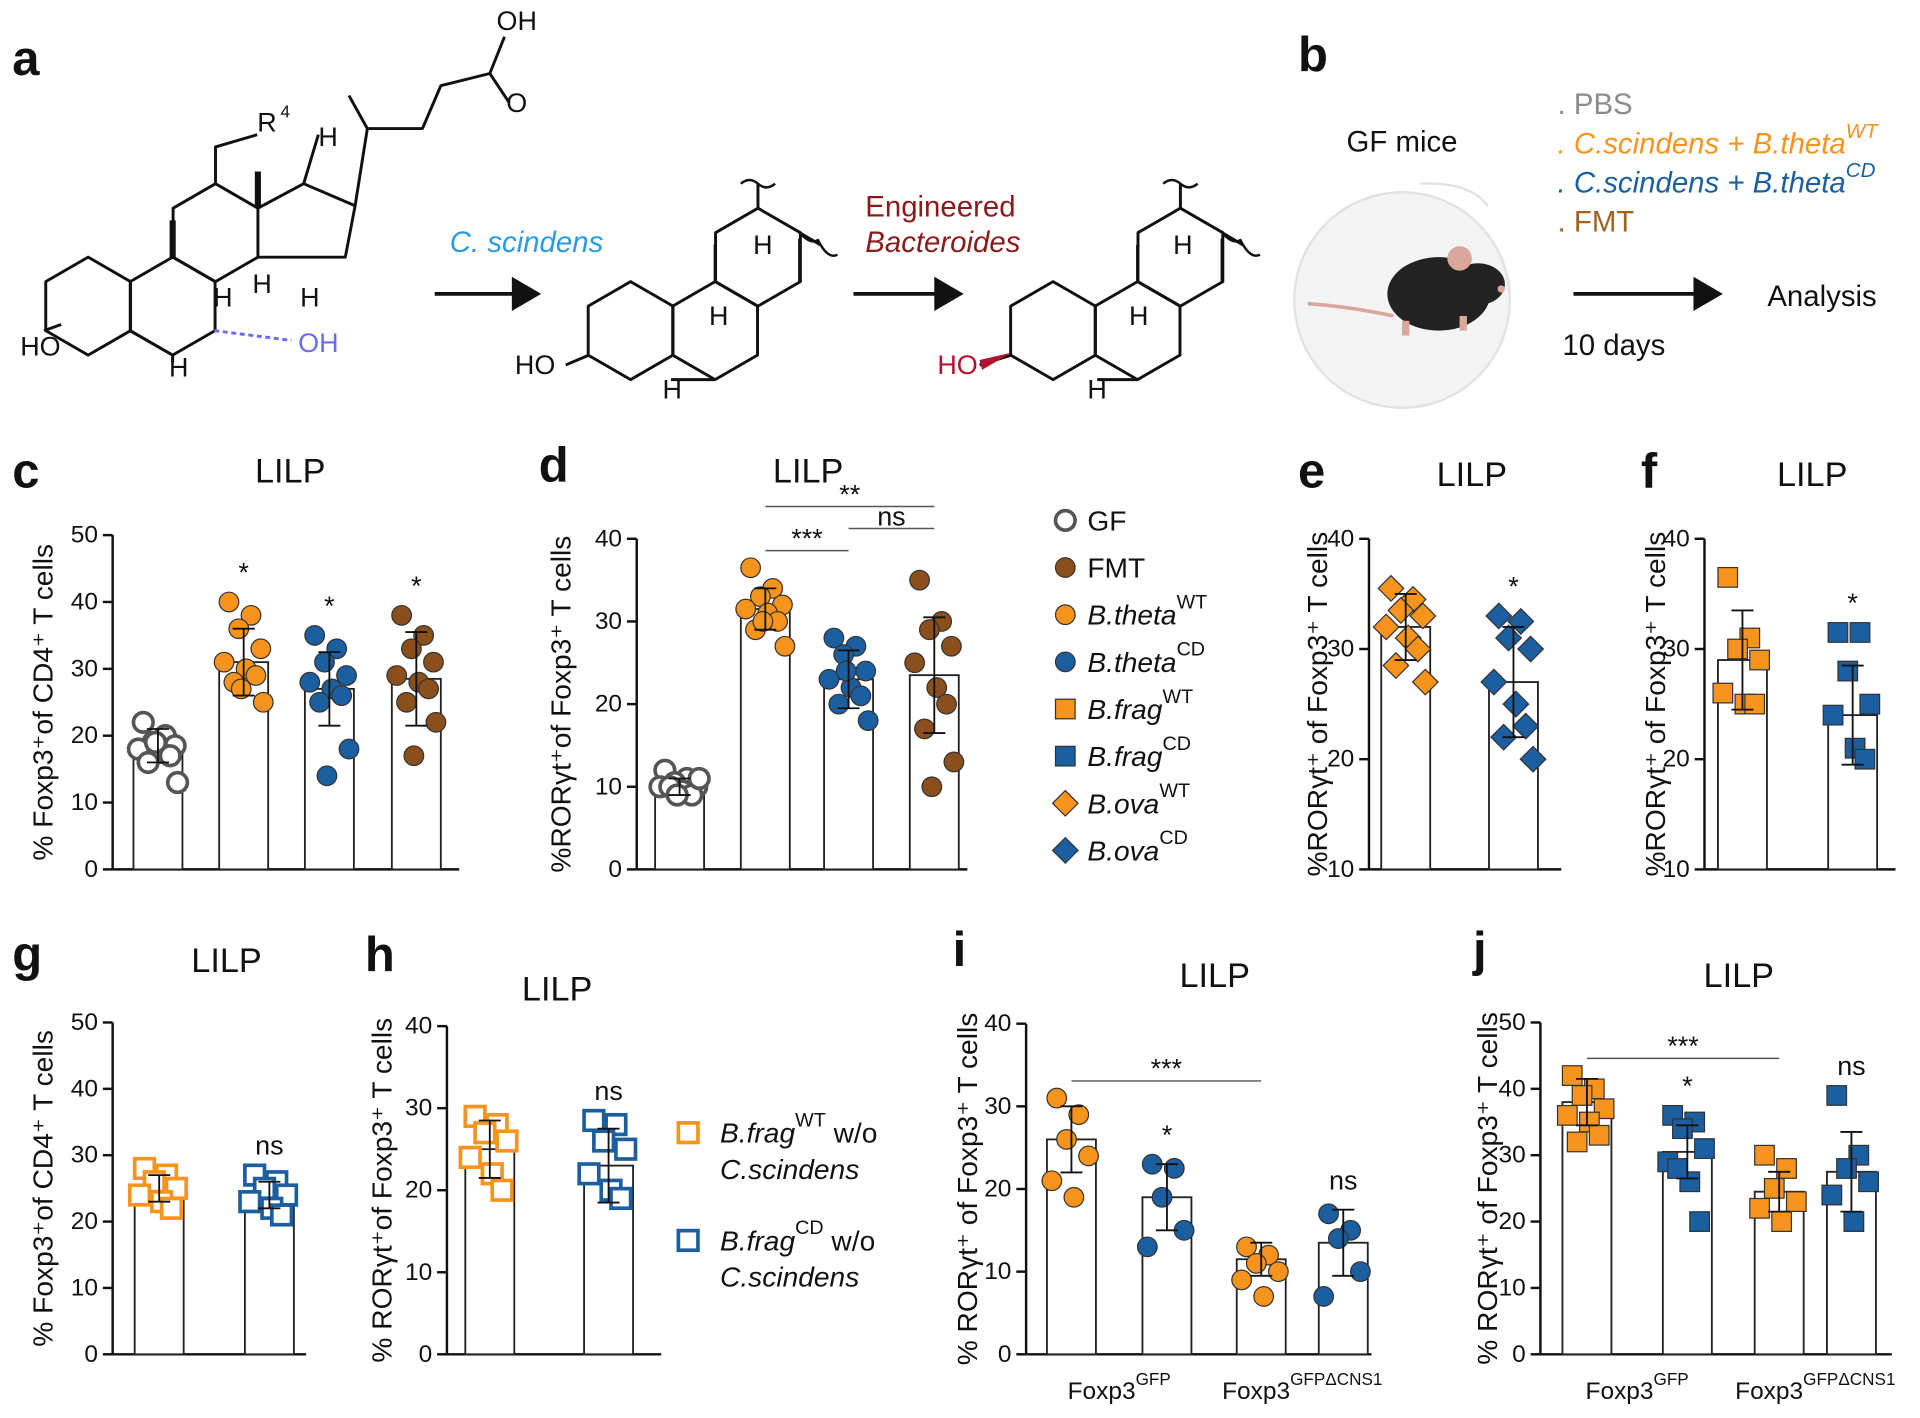 Image resolution: width=1920 pixels, height=1418 pixels. Describe the element at coordinates (940, 206) in the screenshot. I see `enzyme-label: Engineered` at that location.